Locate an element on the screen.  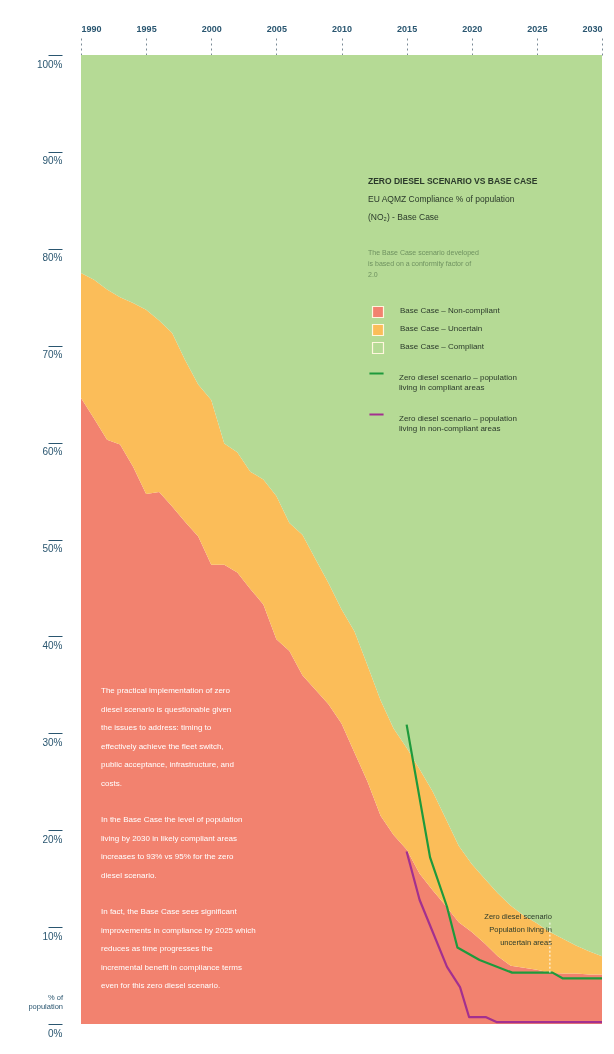
y-tick-label: 90% is located at coordinates (52, 161).